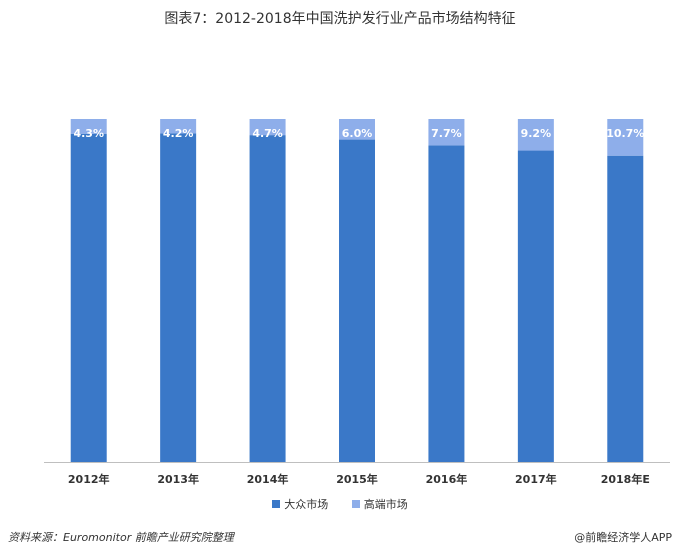 The image size is (680, 557). Describe the element at coordinates (340, 19) in the screenshot. I see `chart-title: 图表7：2012-2018年中国洗护发行业产品市场结构特征` at that location.